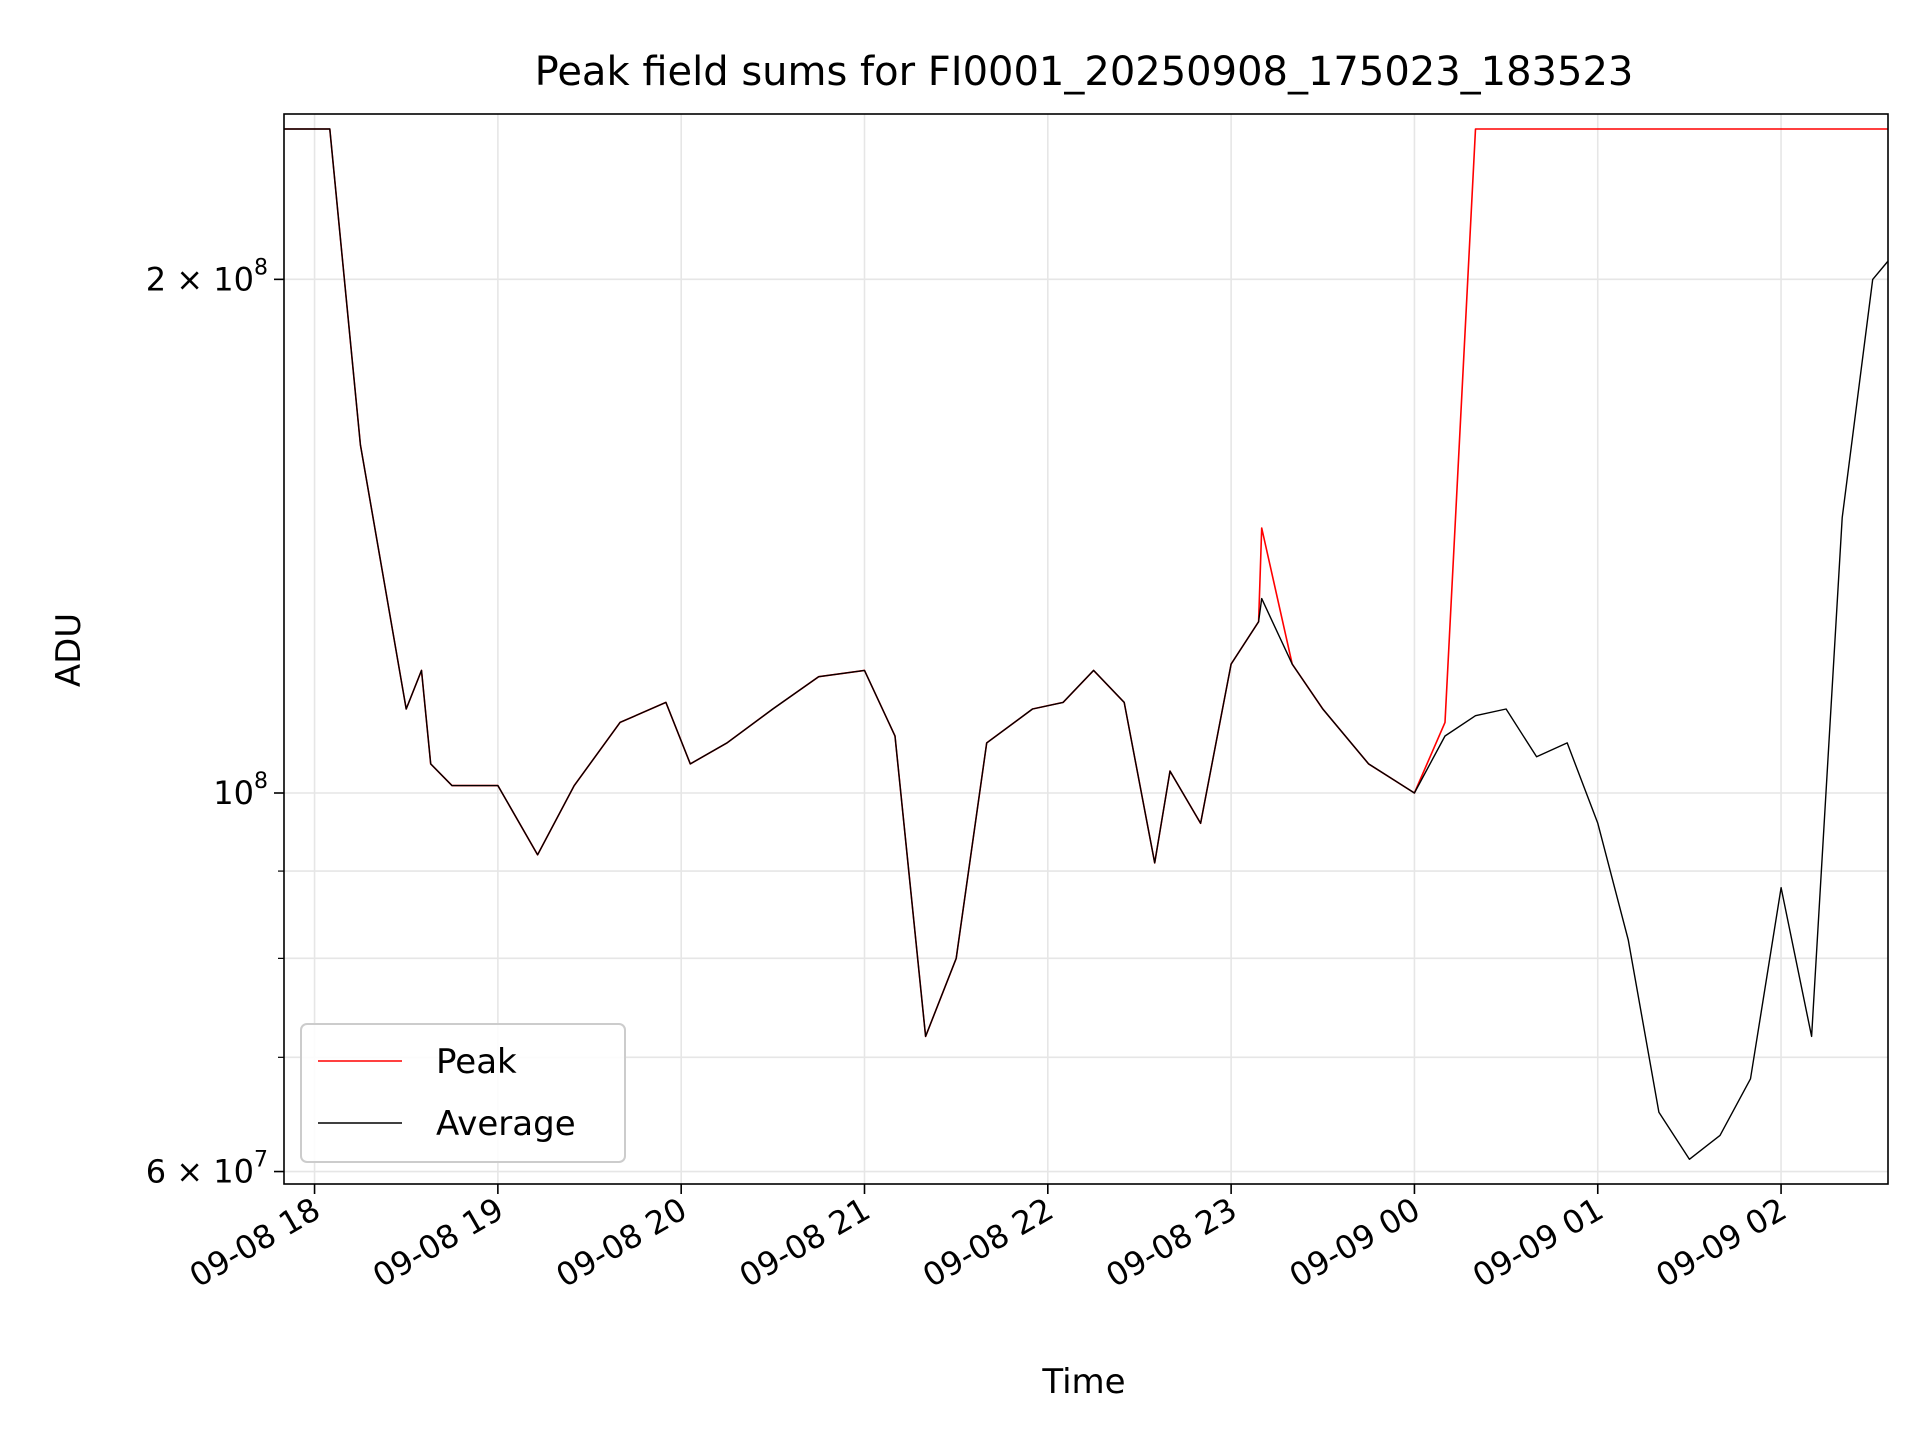  I want to click on legend: Peak Average, so click(463, 1093).